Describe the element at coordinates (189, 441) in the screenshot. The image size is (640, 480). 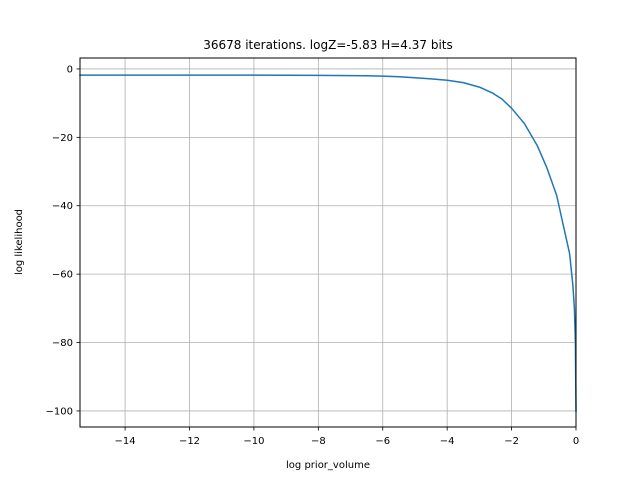
I see `x-tick-label: −12` at that location.